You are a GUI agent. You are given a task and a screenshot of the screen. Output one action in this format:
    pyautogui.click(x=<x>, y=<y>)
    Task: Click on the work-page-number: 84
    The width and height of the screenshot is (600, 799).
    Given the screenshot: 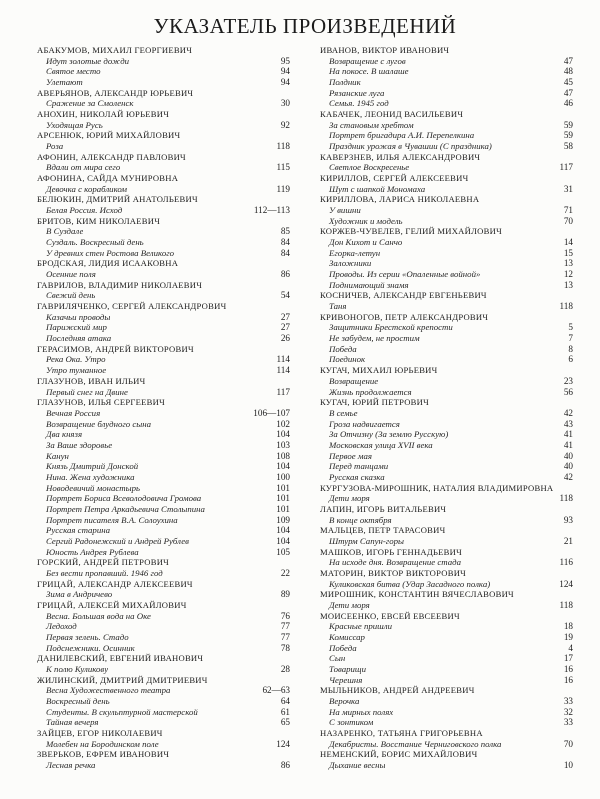 What is the action you would take?
    pyautogui.click(x=285, y=252)
    